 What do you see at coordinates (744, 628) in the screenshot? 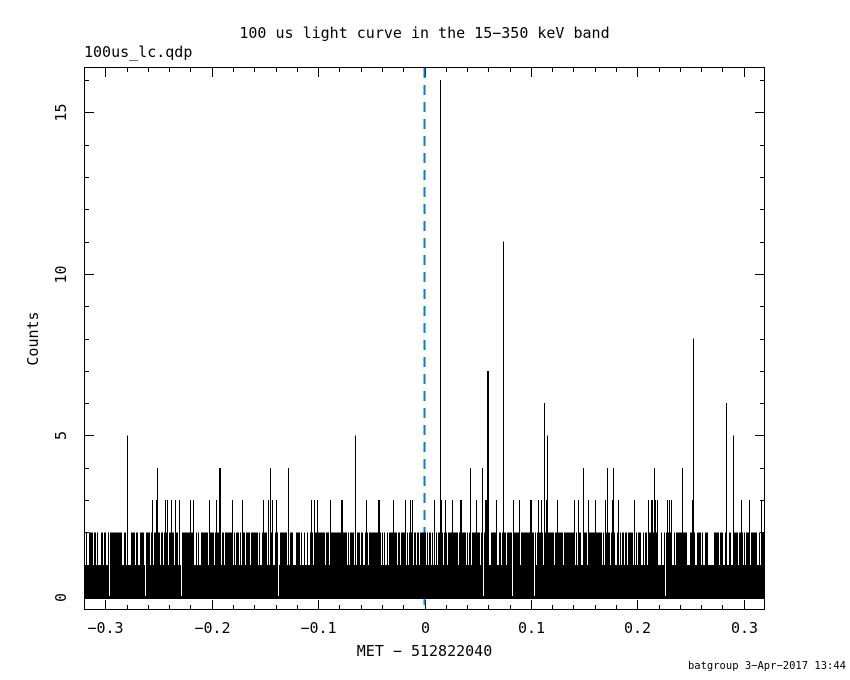
I see `x-tick-label: 0.3` at bounding box center [744, 628].